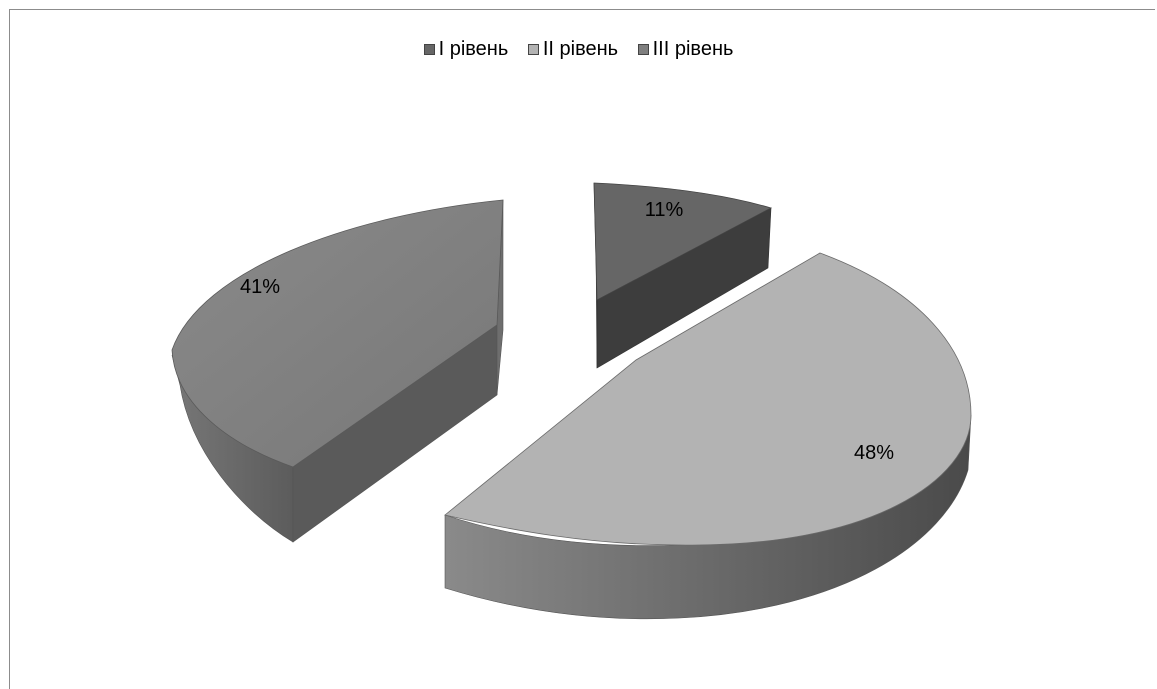  Describe the element at coordinates (693, 49) in the screenshot. I see `legend-label-level-3: III рівень` at that location.